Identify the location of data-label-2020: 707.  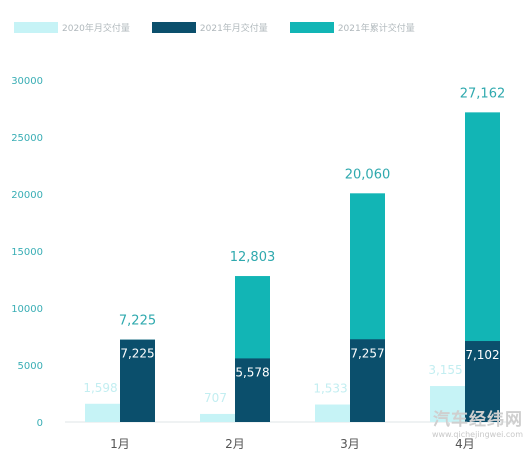
(215, 398).